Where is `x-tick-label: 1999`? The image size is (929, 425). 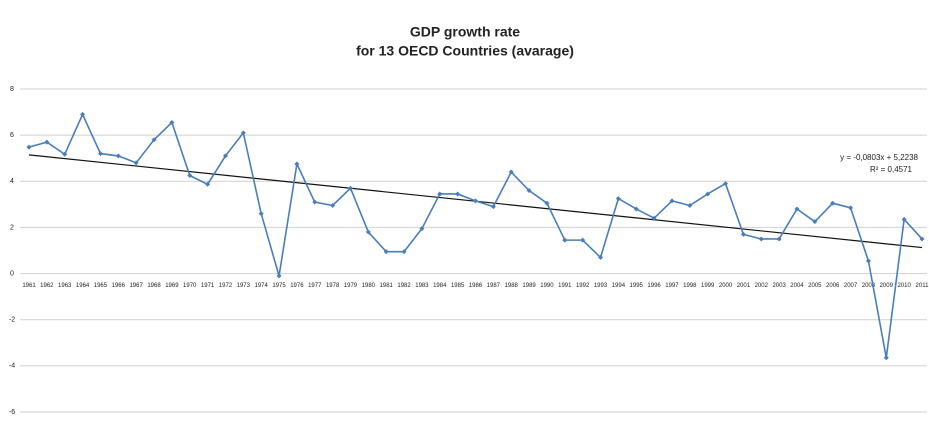
x-tick-label: 1999 is located at coordinates (708, 286).